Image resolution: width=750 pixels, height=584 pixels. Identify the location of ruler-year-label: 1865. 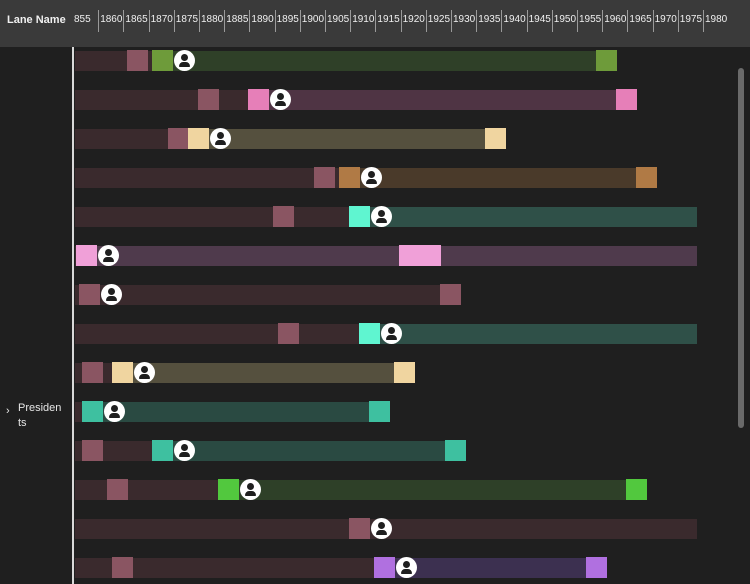
(136, 19).